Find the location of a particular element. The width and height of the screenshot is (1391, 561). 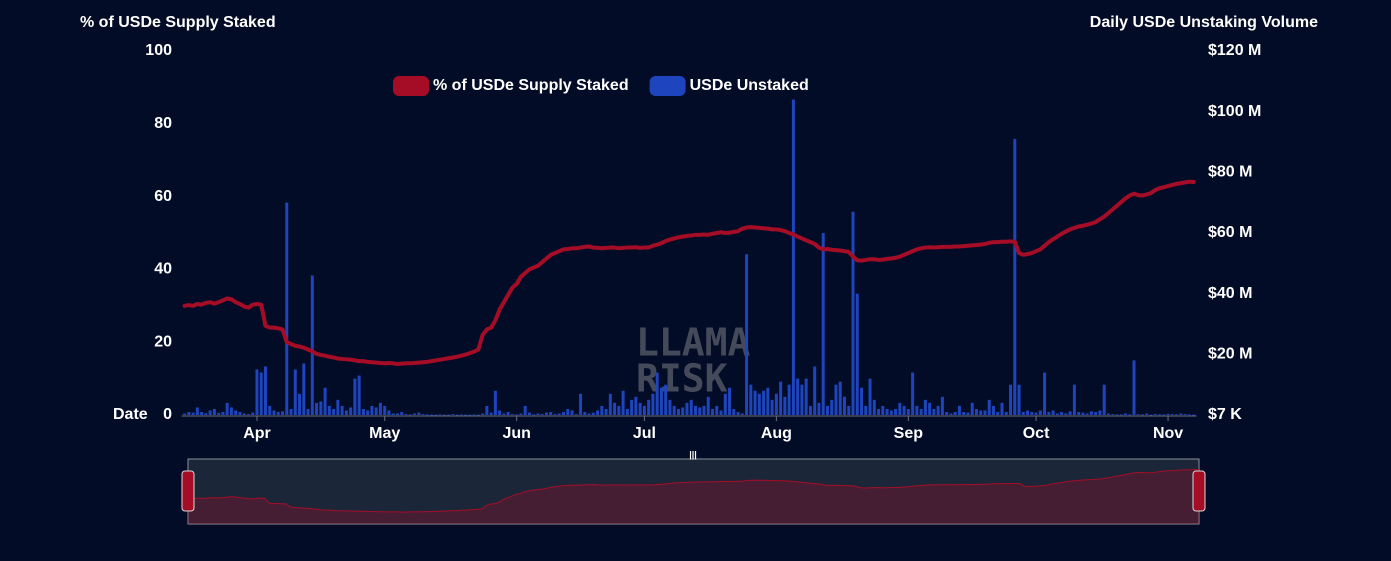

y-tick-label: 100 is located at coordinates (158, 50).